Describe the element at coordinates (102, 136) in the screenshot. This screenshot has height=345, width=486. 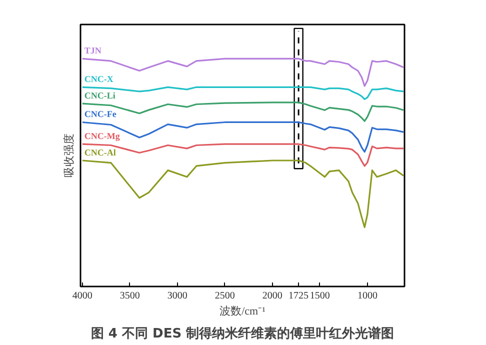
I see `series-label: CNC-Mg` at that location.